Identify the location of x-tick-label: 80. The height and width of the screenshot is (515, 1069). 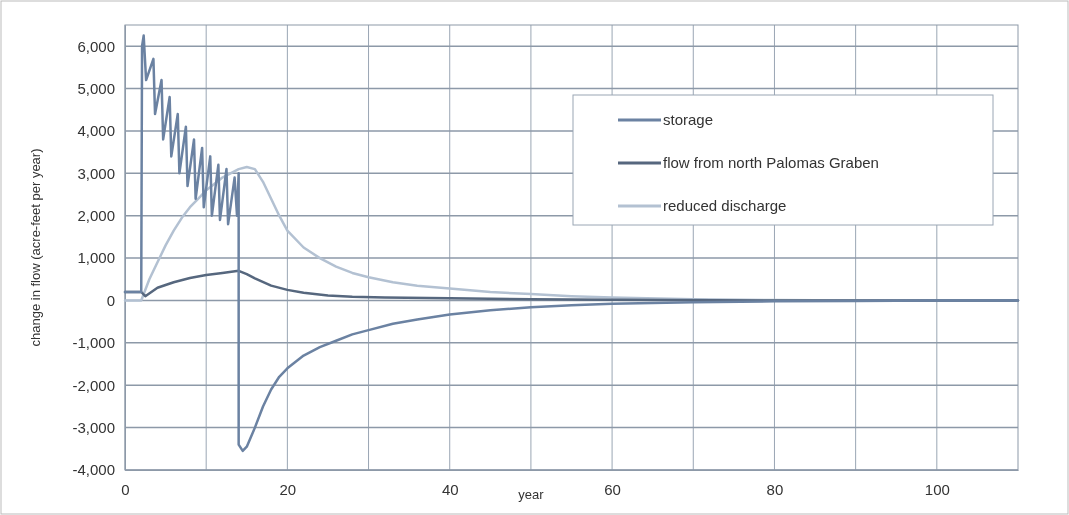
(775, 489).